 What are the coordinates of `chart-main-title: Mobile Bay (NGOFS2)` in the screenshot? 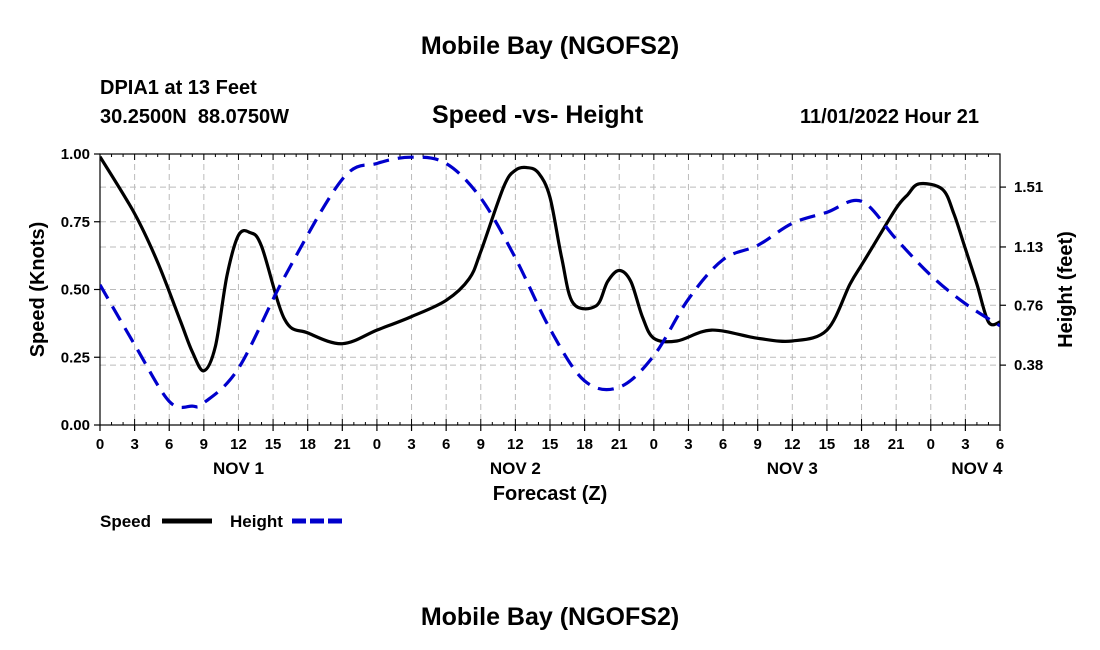 It's located at (550, 46).